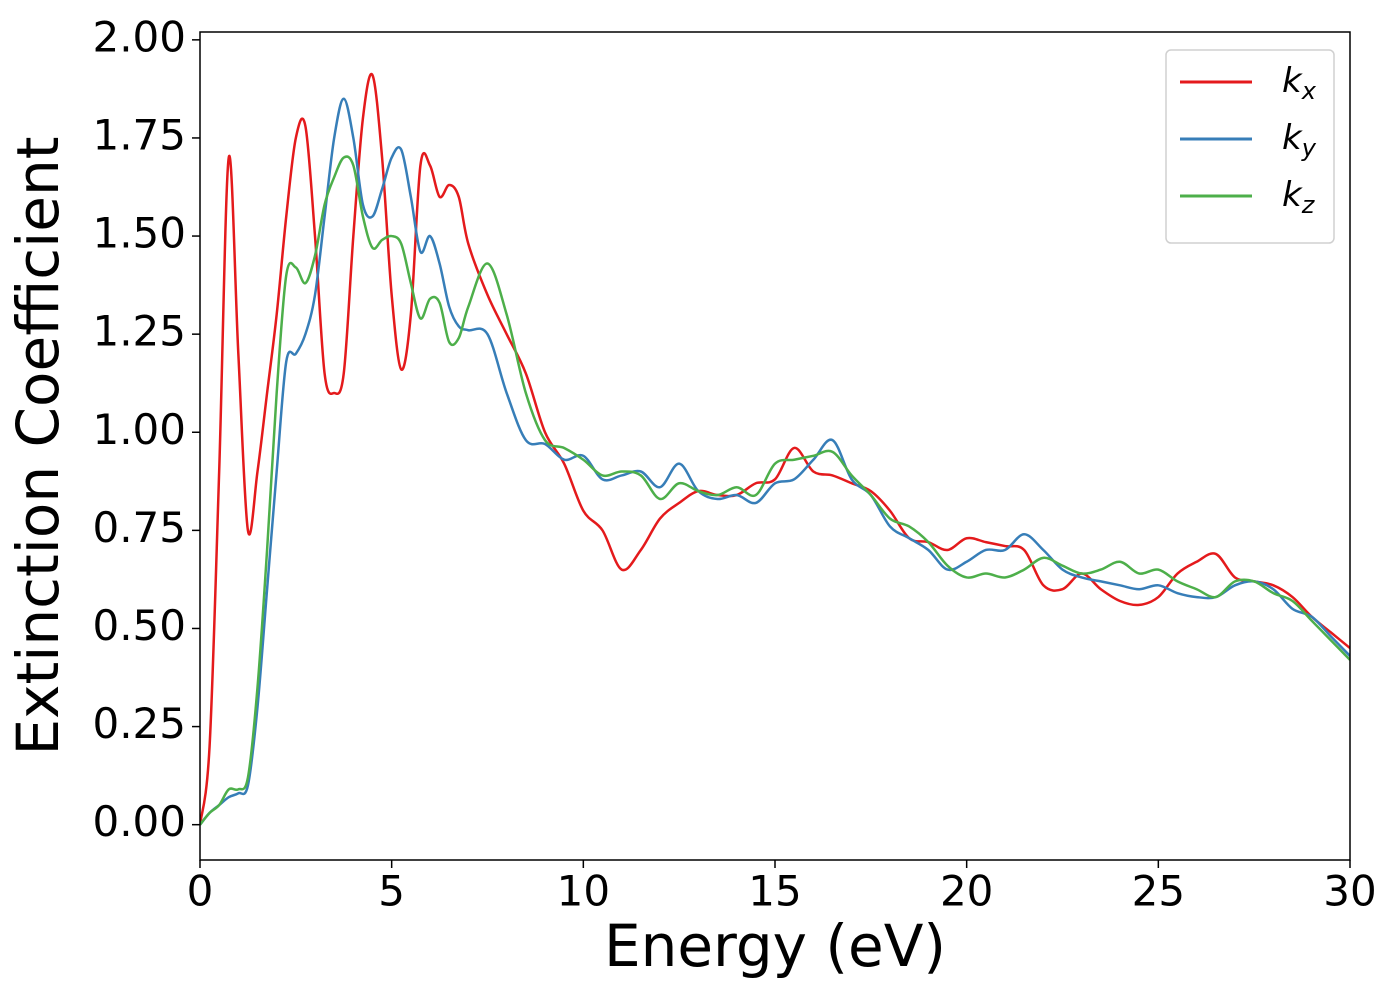  What do you see at coordinates (774, 891) in the screenshot?
I see `x-tick-label: 15` at bounding box center [774, 891].